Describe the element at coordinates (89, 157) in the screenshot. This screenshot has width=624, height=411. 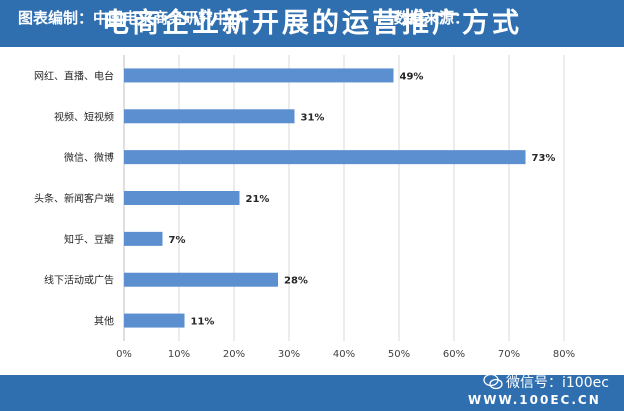
I see `category-label: 微信、微博` at that location.